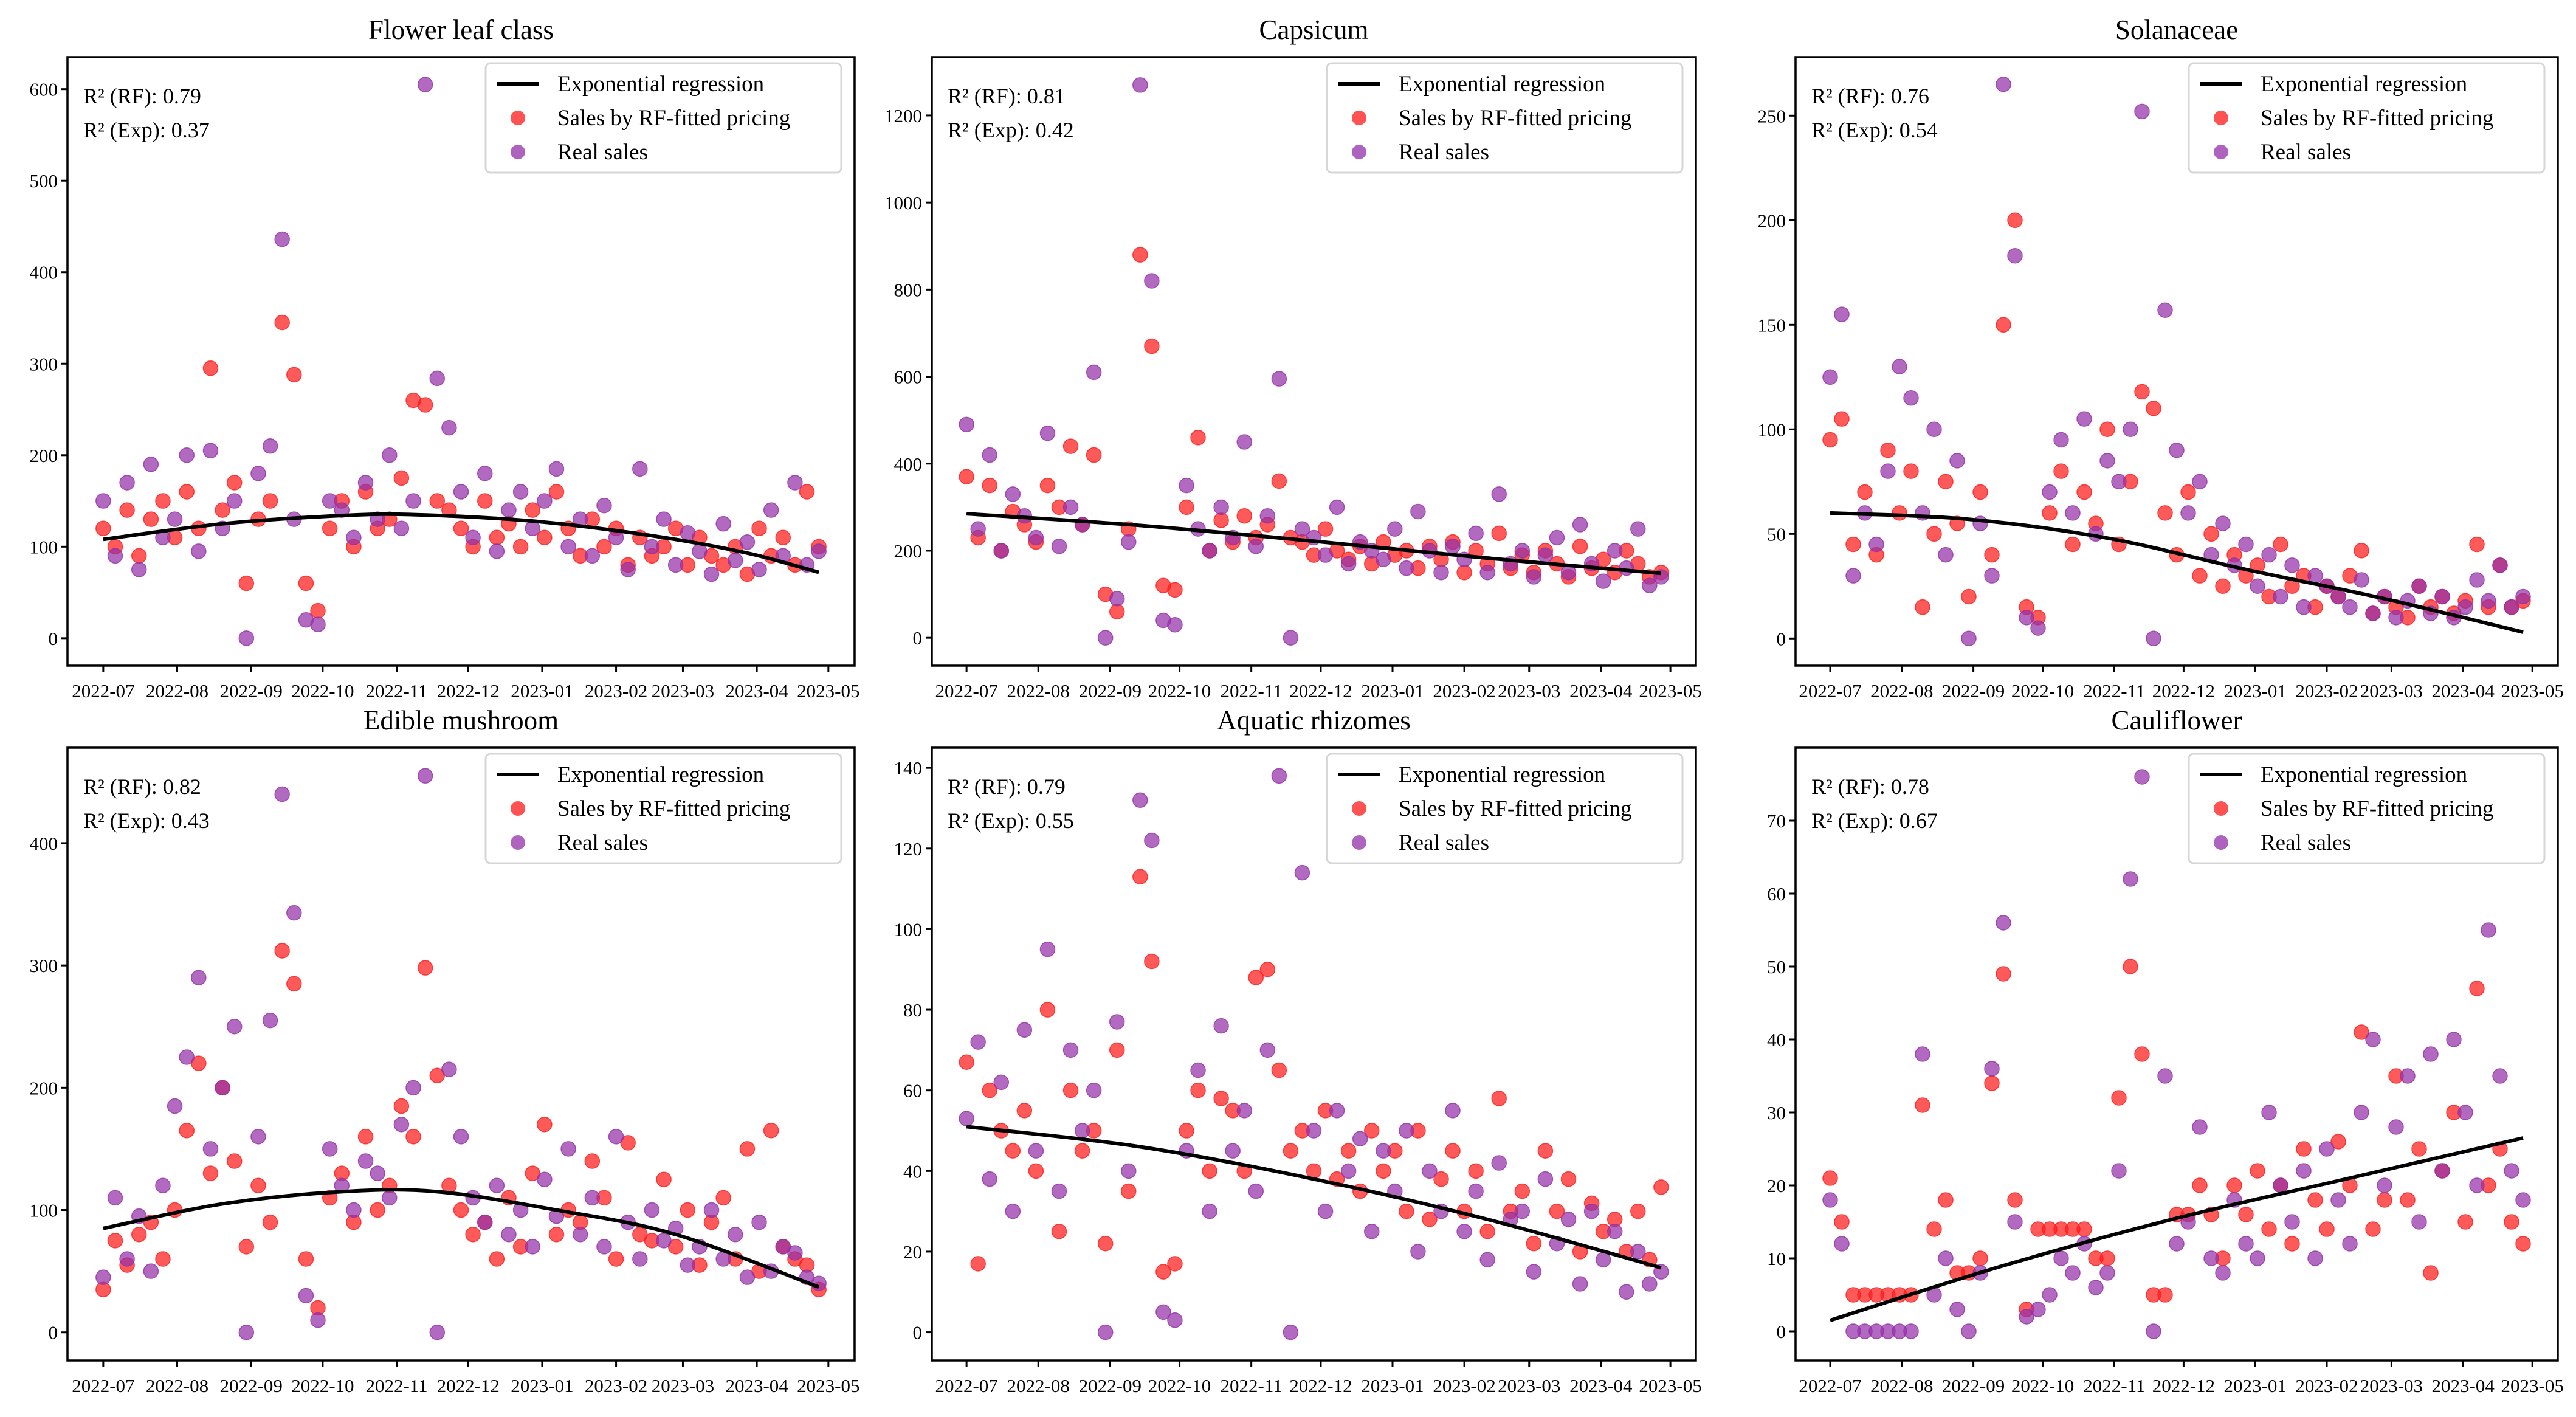  What do you see at coordinates (322, 1385) in the screenshot?
I see `x-tick-label: 2022-10` at bounding box center [322, 1385].